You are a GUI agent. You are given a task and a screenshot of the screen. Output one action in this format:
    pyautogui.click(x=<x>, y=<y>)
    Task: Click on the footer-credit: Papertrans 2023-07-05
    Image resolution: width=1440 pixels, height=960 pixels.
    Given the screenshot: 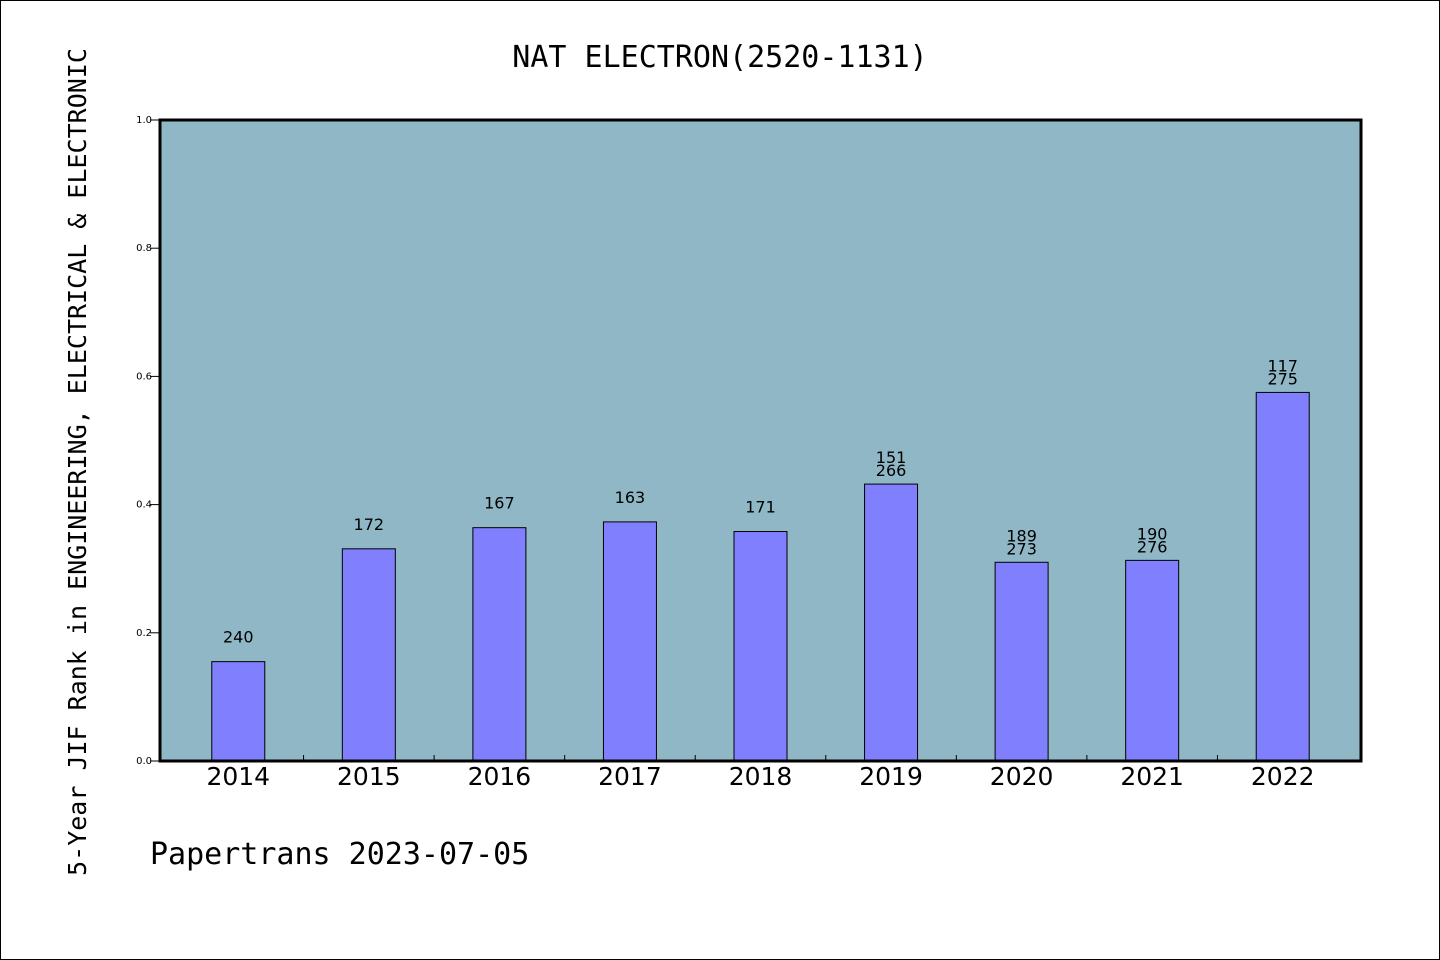 What is the action you would take?
    pyautogui.click(x=339, y=854)
    